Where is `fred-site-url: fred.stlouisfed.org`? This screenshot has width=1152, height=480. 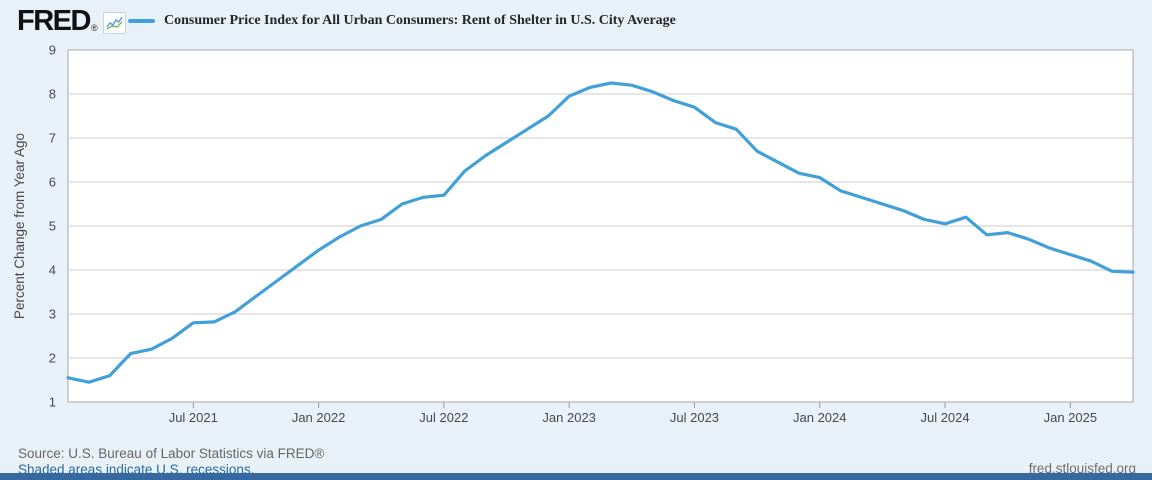
fred-site-url: fred.stlouisfed.org is located at coordinates (1082, 468).